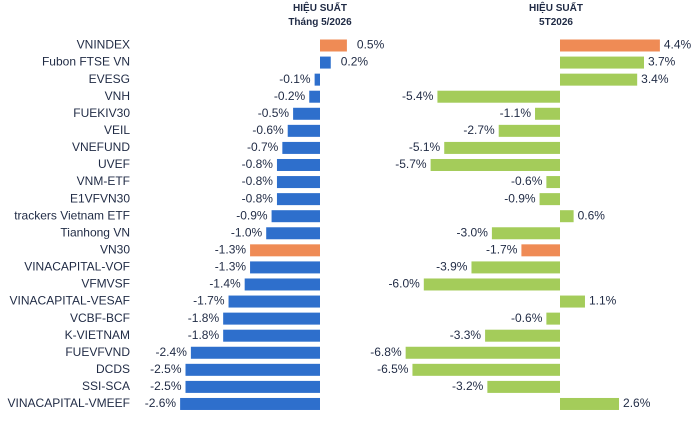 The image size is (700, 432). I want to click on month-value-label: -0.1%, so click(295, 79).